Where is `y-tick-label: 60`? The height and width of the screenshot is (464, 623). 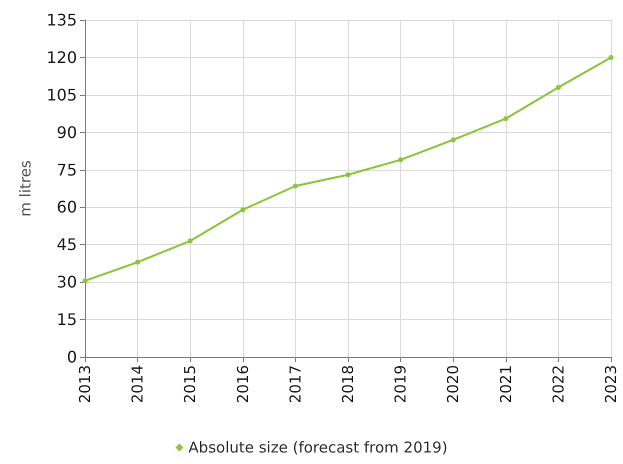 y-tick-label: 60 is located at coordinates (66, 207).